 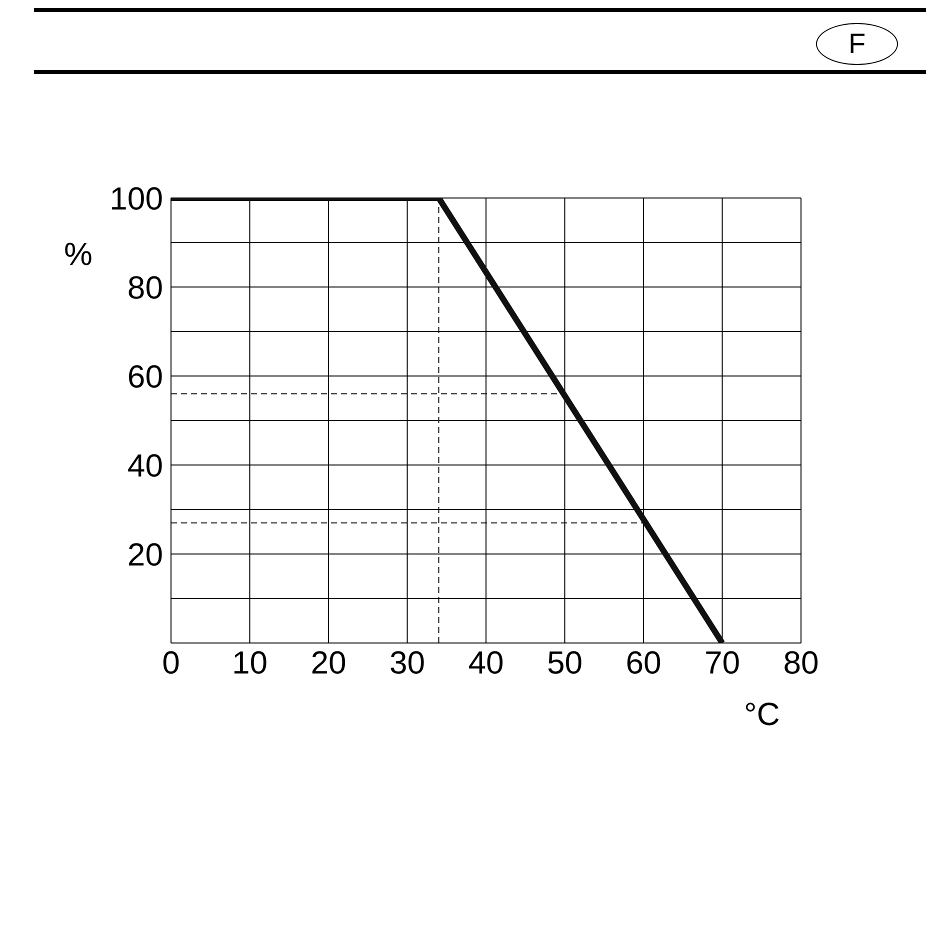 I want to click on y-axis-title: %, so click(x=78, y=254).